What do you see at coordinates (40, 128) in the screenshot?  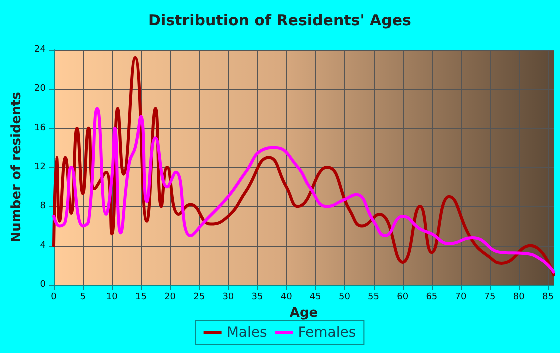 I see `y-tick-label: 16` at bounding box center [40, 128].